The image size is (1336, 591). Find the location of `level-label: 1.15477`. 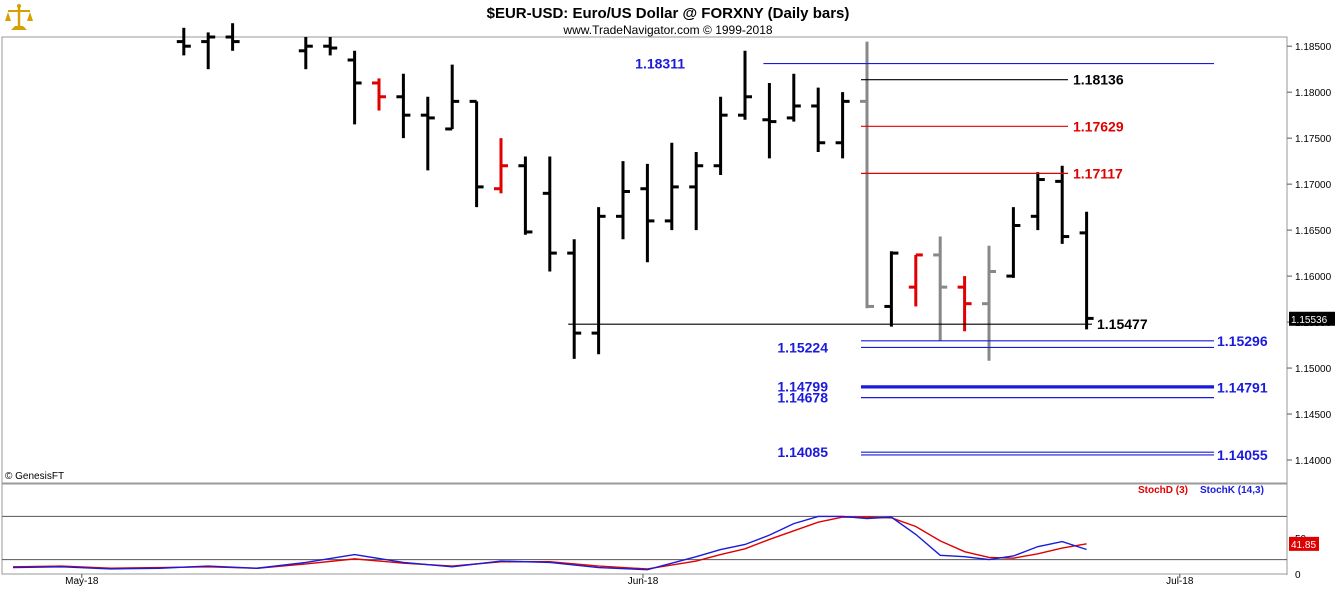

level-label: 1.15477 is located at coordinates (1122, 324).